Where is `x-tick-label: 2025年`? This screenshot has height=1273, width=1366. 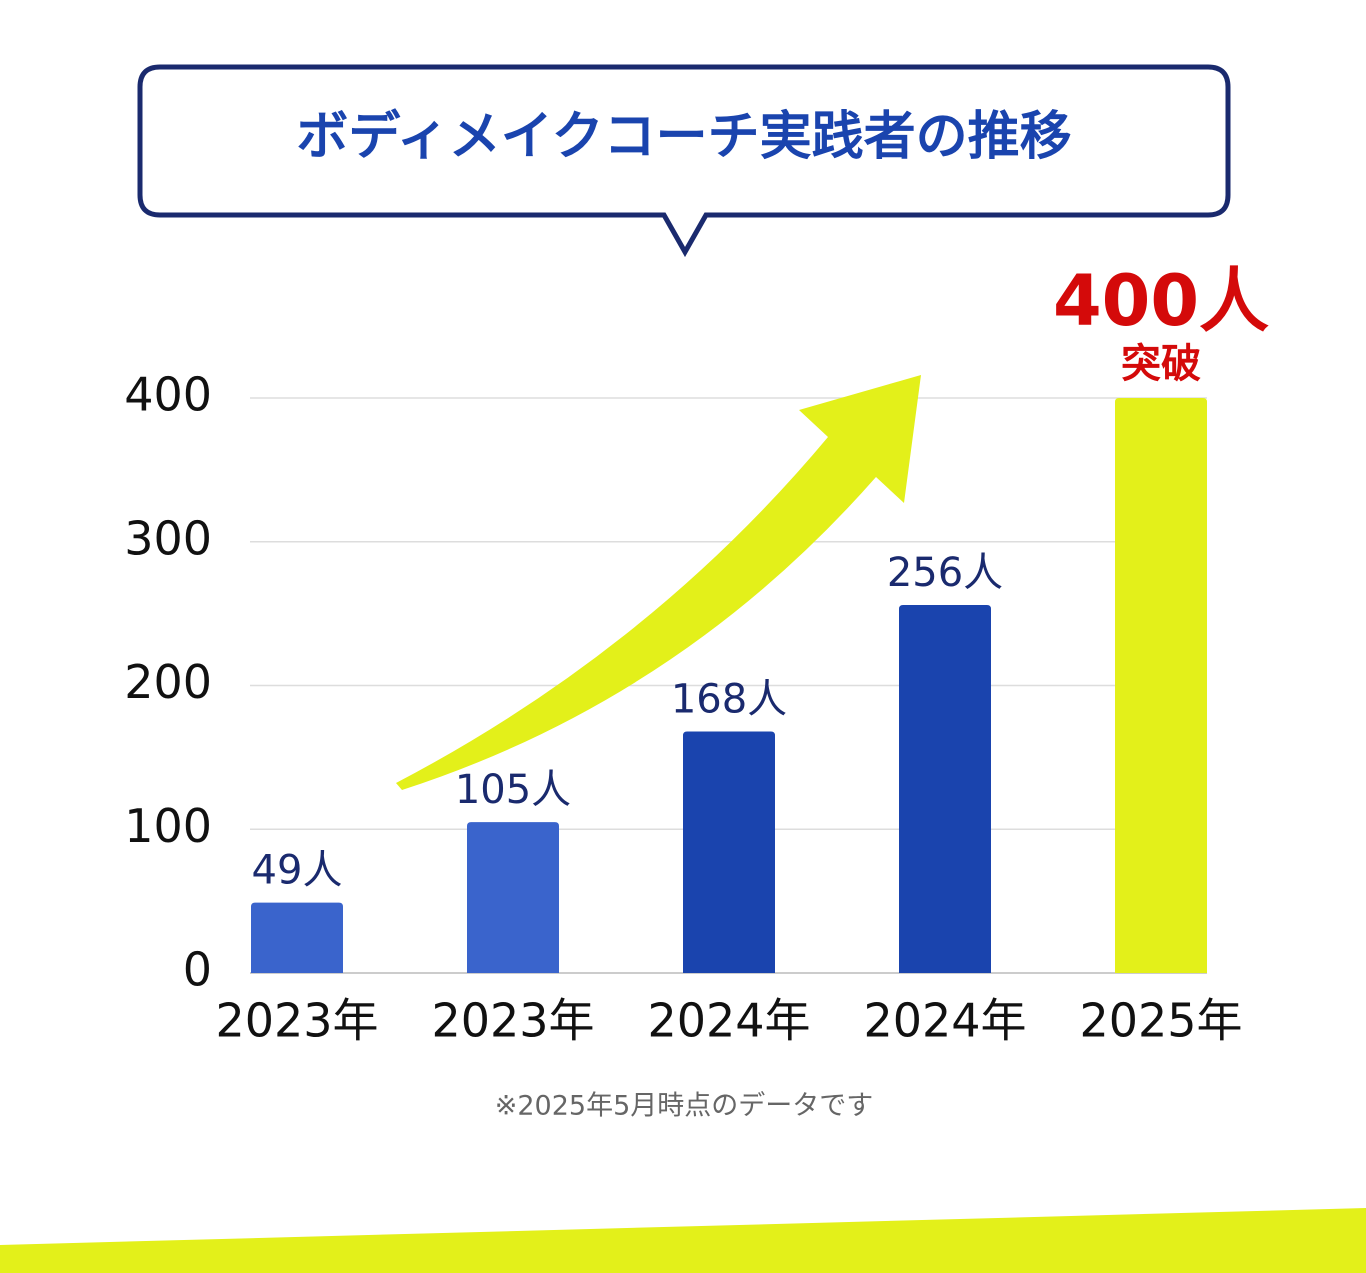
x-tick-label: 2025年 is located at coordinates (1160, 1021).